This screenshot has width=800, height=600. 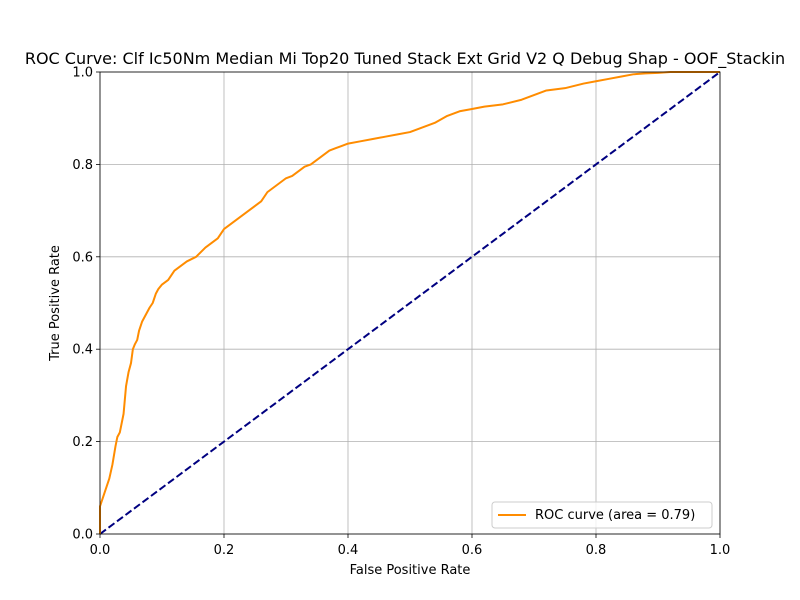 What do you see at coordinates (348, 550) in the screenshot?
I see `x-tick-label: 0.4` at bounding box center [348, 550].